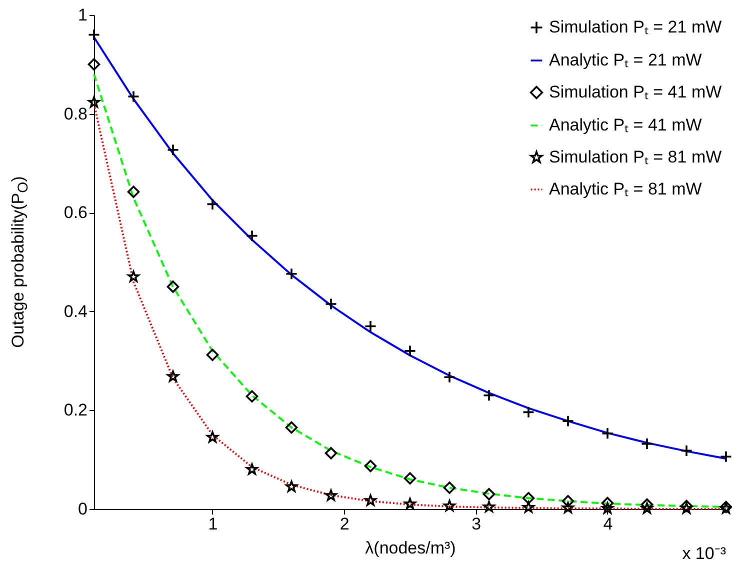 The image size is (732, 586). What do you see at coordinates (635, 27) in the screenshot?
I see `legend-label: Simulation Pₜ = 21 mW` at bounding box center [635, 27].